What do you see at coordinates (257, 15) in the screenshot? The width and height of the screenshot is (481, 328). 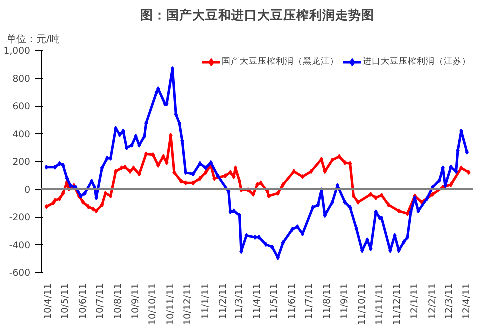 I see `chart-title: 图：国产大豆和进口大豆压榨利润走势图` at bounding box center [257, 15].